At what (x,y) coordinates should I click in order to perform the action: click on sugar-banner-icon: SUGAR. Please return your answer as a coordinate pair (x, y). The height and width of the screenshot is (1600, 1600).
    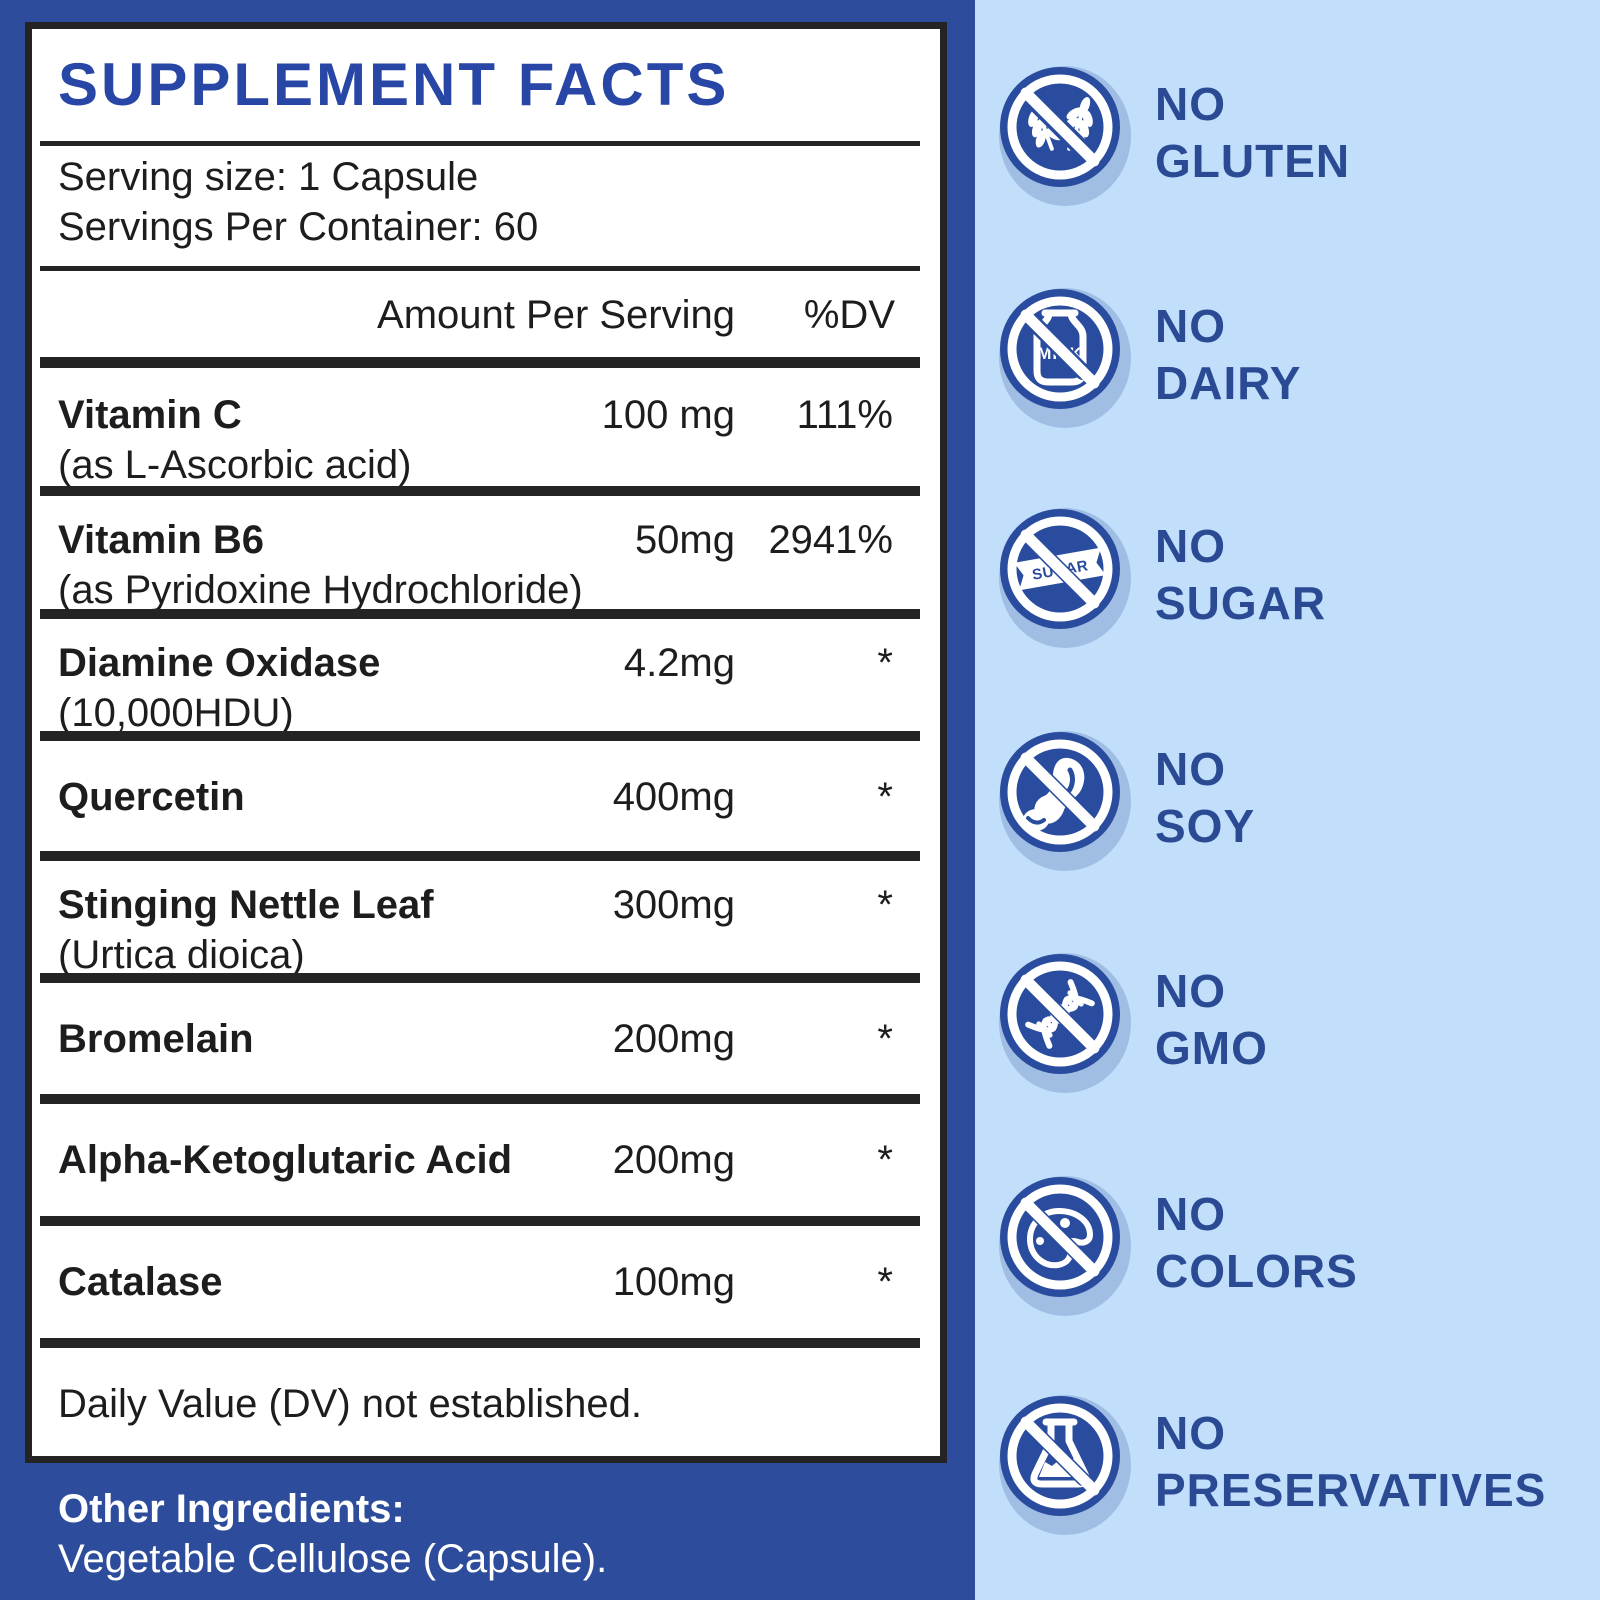
    Looking at the image, I should click on (1065, 578).